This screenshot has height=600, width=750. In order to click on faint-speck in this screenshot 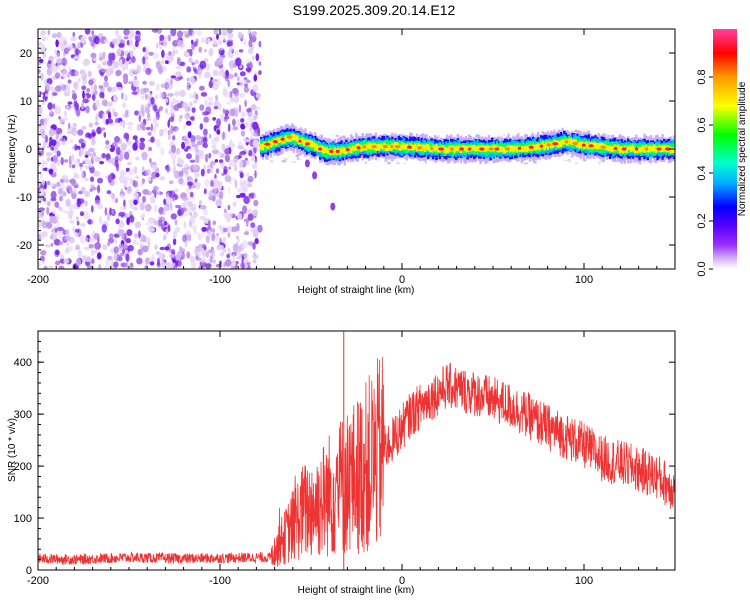, I will do `click(294, 162)`.